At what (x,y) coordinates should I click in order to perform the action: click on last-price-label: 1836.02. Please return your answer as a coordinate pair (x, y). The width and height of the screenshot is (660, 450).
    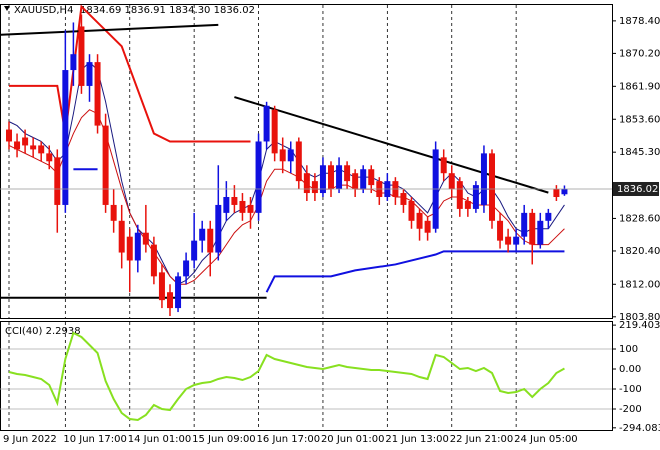
    Looking at the image, I should click on (637, 189).